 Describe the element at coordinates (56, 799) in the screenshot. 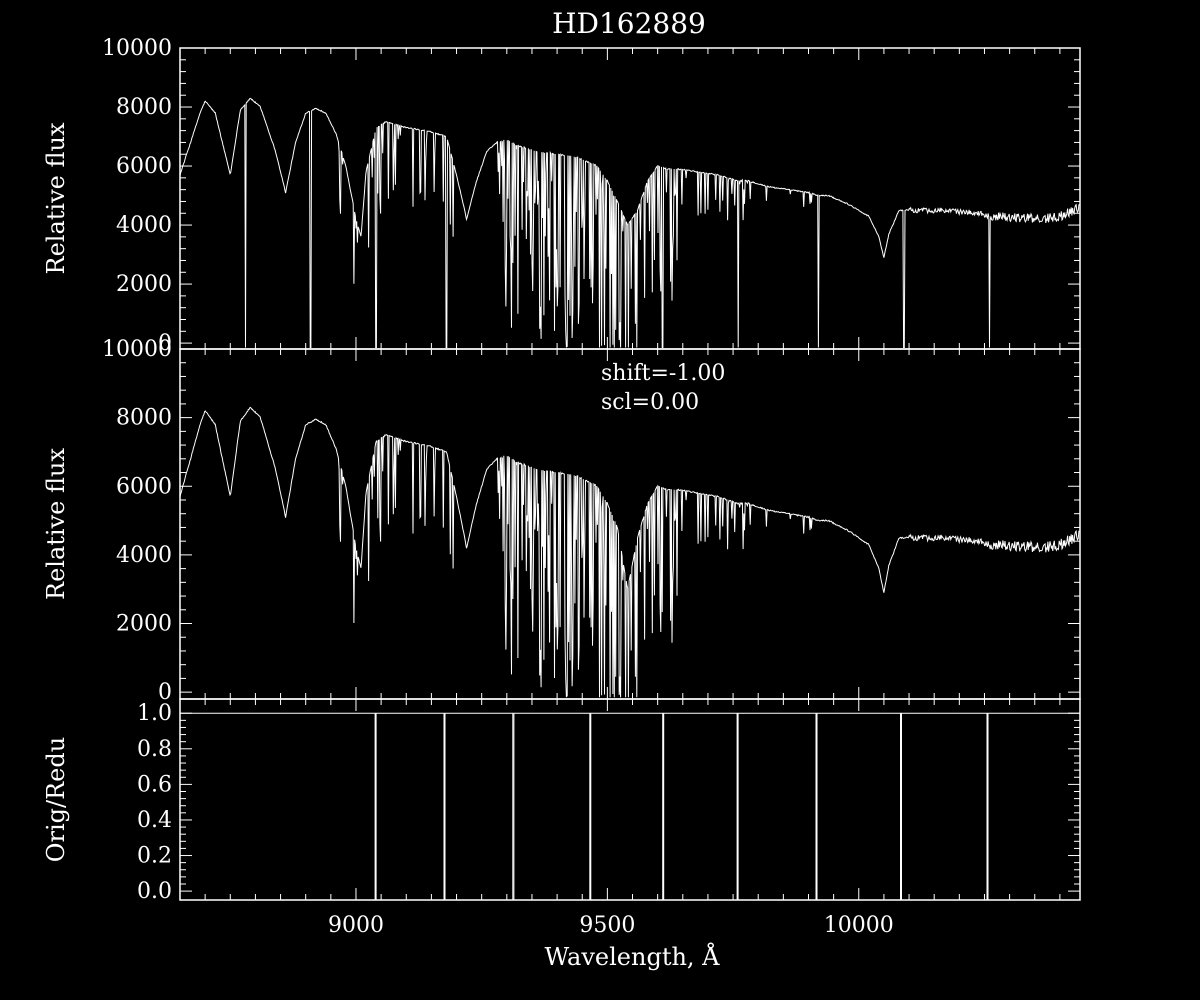

I see `y-axis-label: Orig/Redu` at that location.